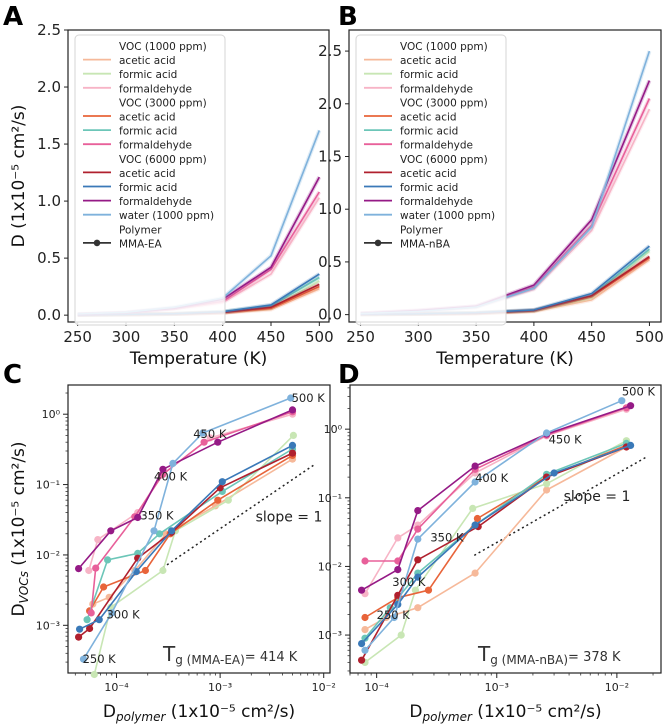 The width and height of the screenshot is (666, 726). What do you see at coordinates (409, 582) in the screenshot?
I see `temperature-label: 300 K` at bounding box center [409, 582].